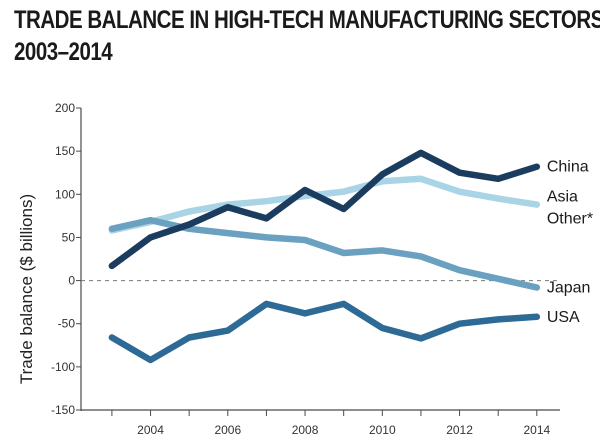  What do you see at coordinates (65, 108) in the screenshot?
I see `y-tick-label: 200` at bounding box center [65, 108].